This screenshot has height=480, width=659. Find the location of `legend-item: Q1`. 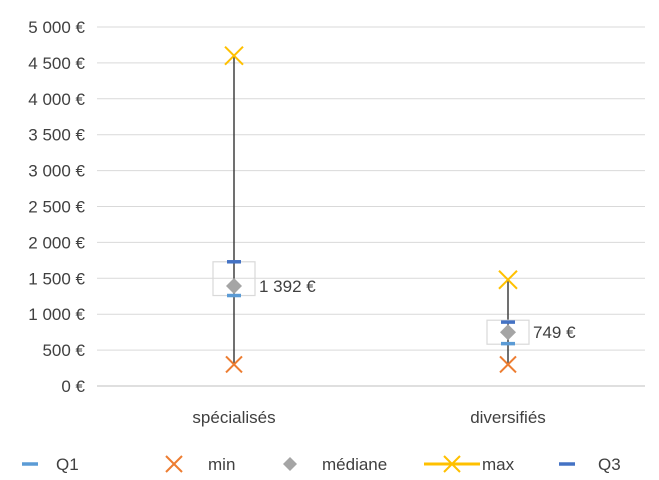

legend-item: Q1 is located at coordinates (50, 464).